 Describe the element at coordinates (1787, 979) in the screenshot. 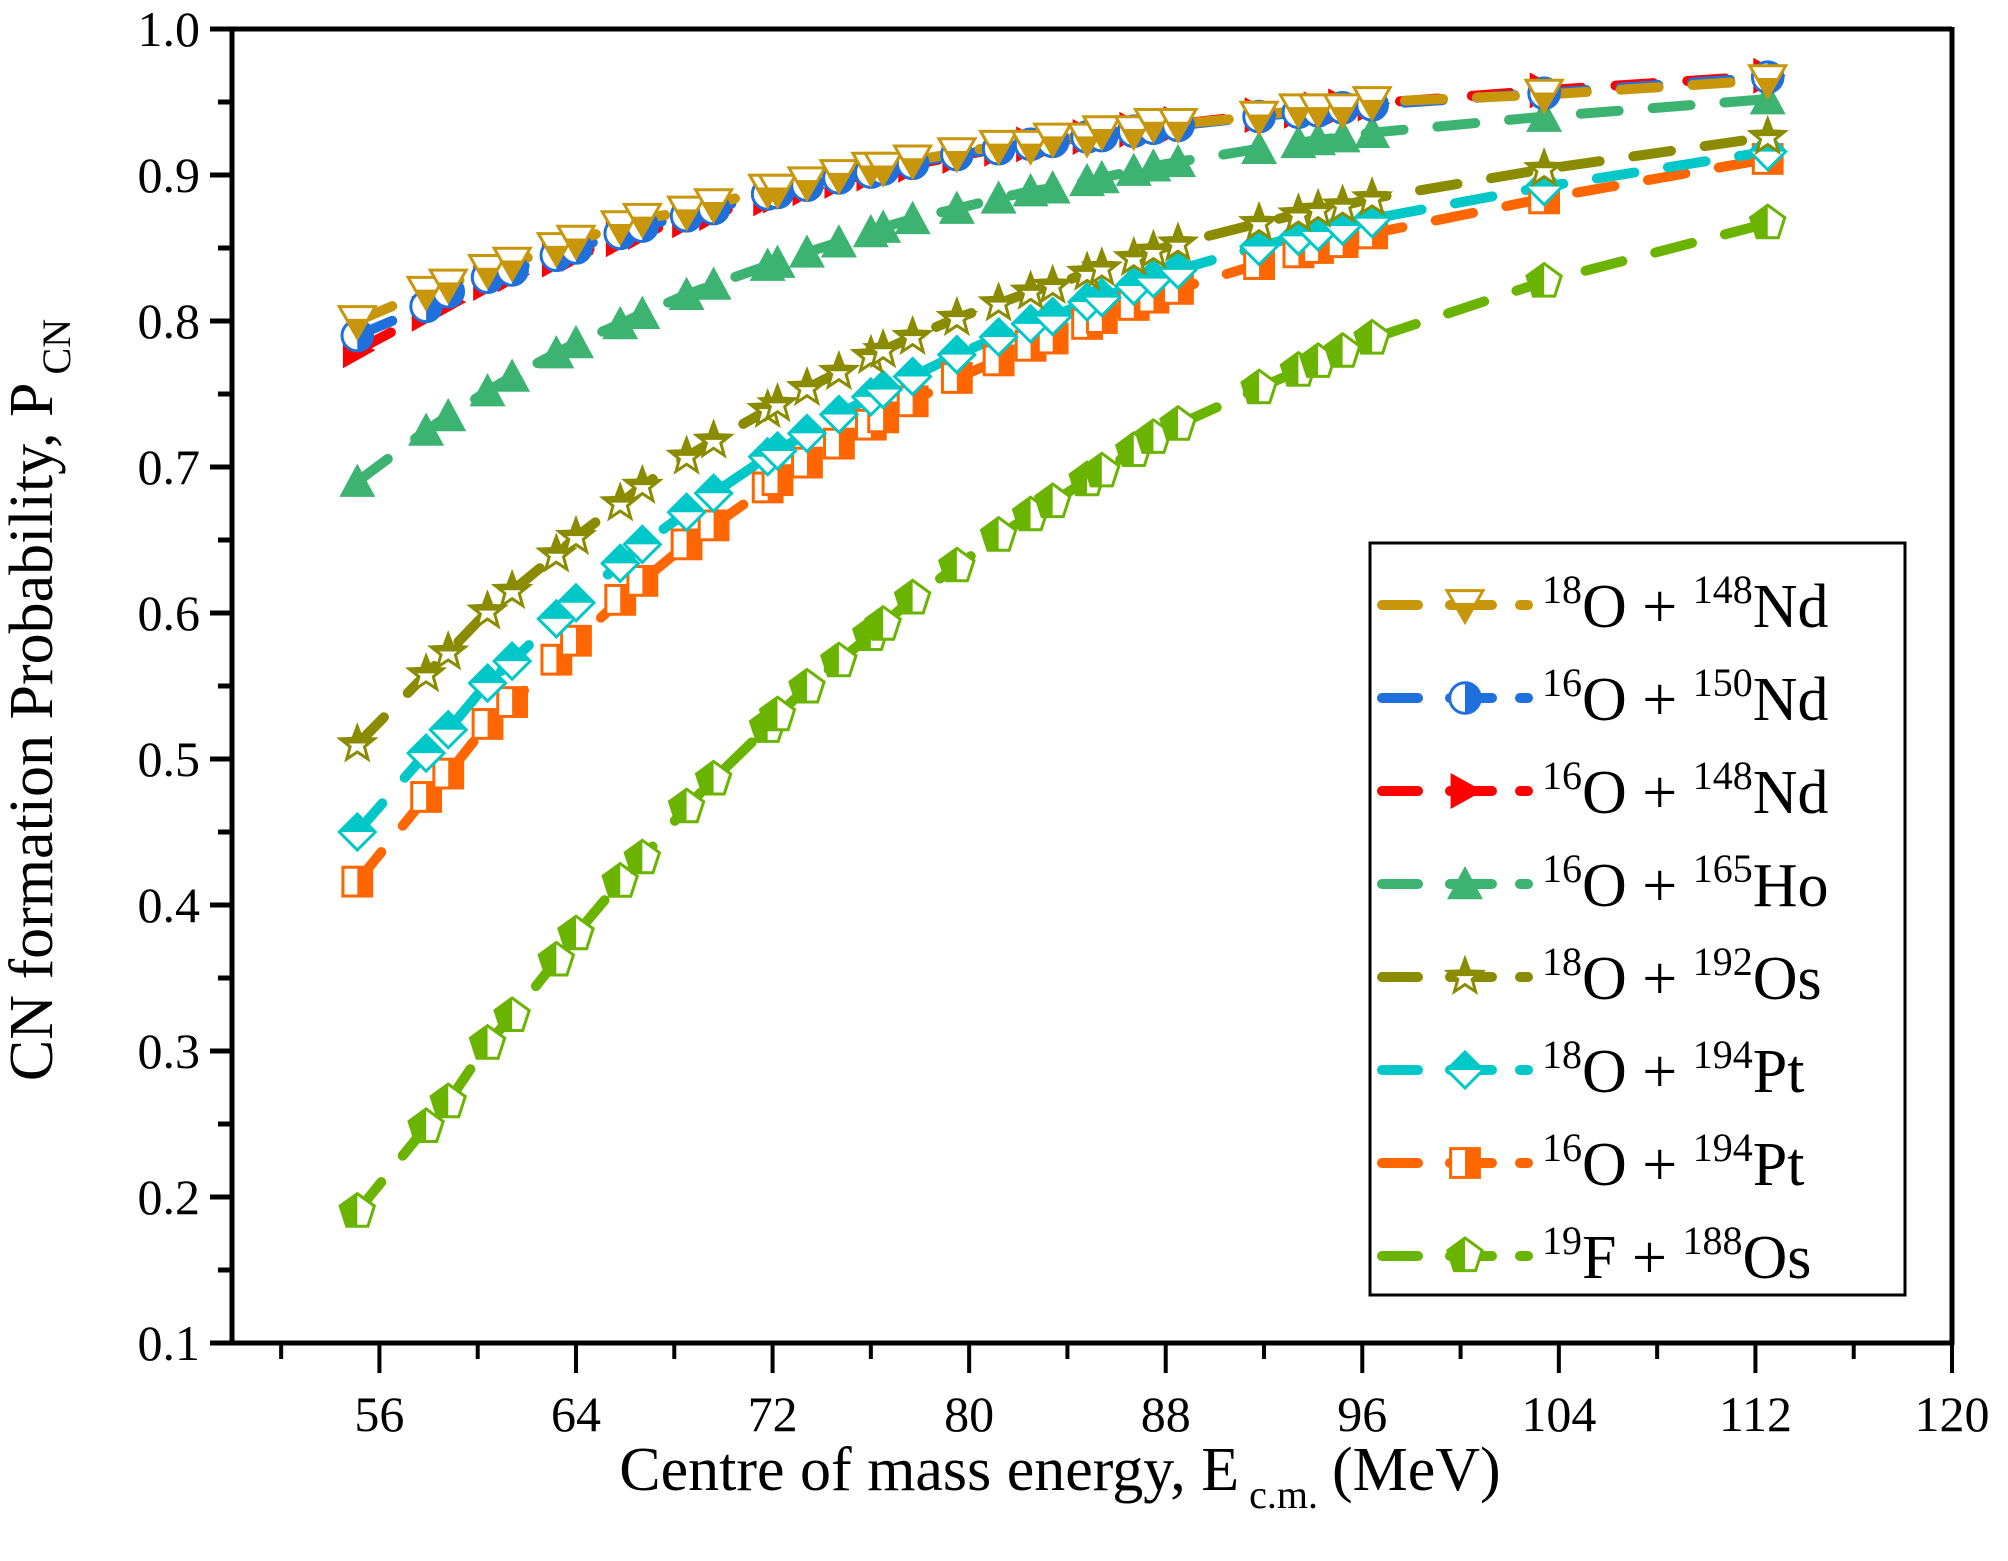

I see `legend-element: Os` at that location.